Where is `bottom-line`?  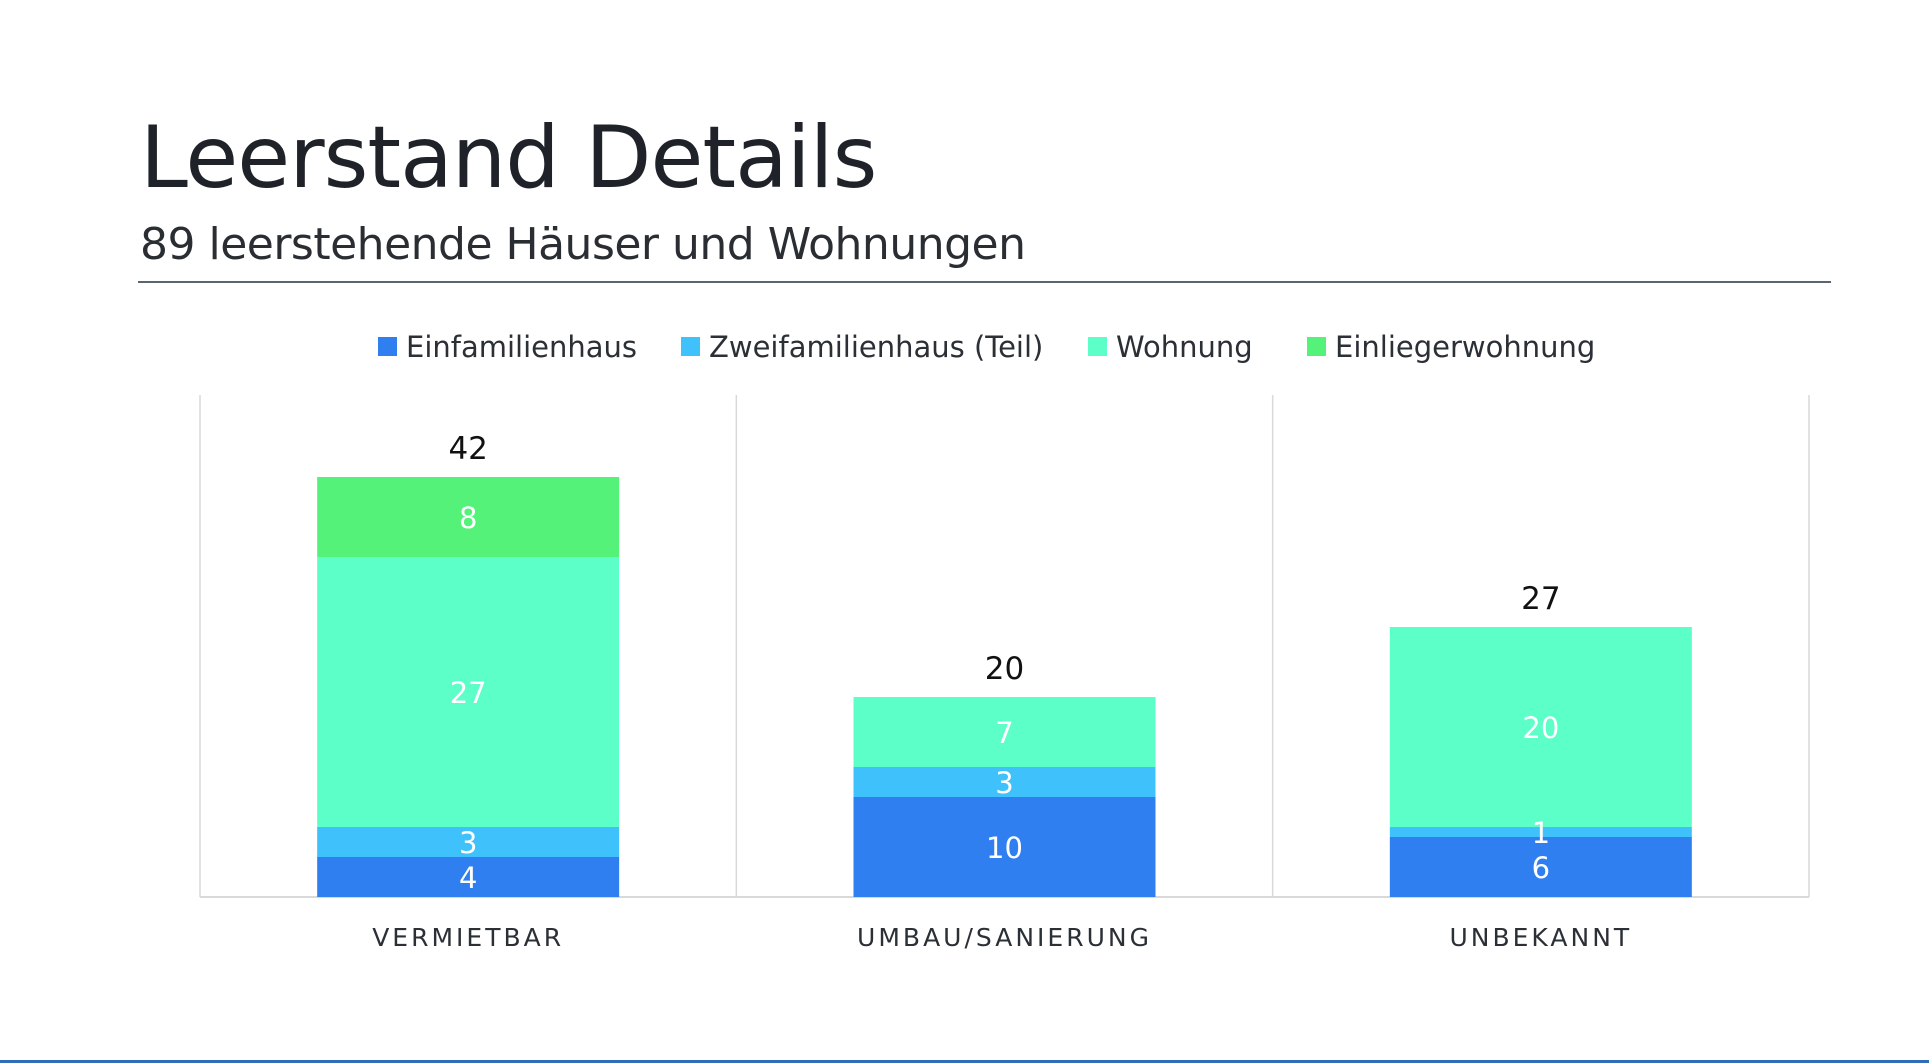 bottom-line is located at coordinates (964, 1061).